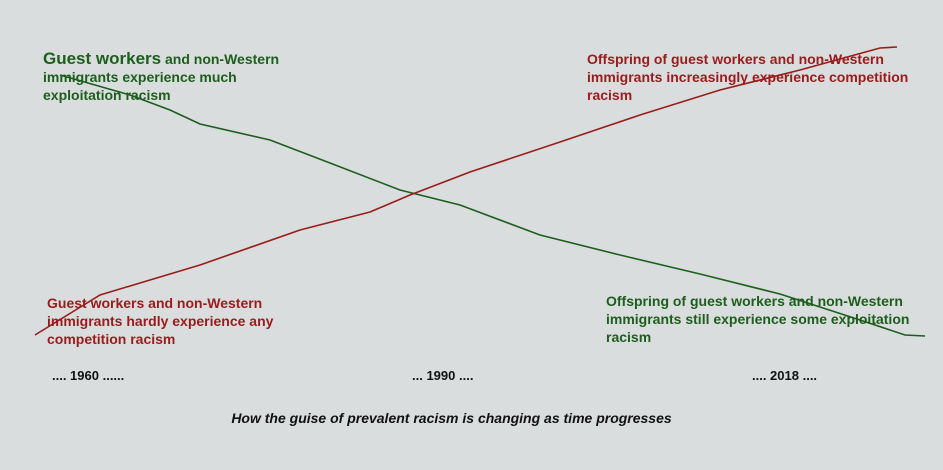 The image size is (943, 470). Describe the element at coordinates (102, 58) in the screenshot. I see `label-top-left-heading: Guest workers` at that location.